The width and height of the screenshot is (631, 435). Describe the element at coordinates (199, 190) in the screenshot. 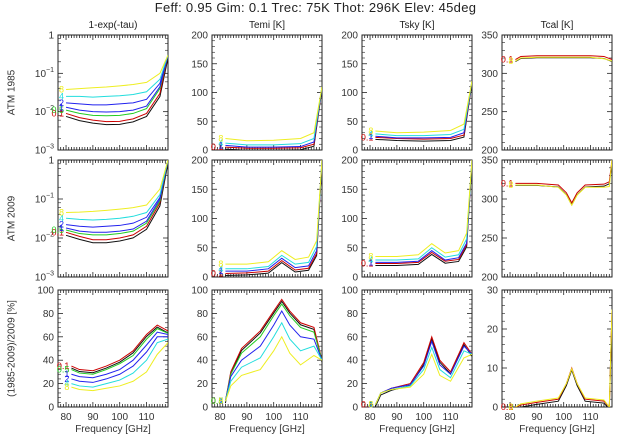

I see `y-tick-label: 150` at that location.